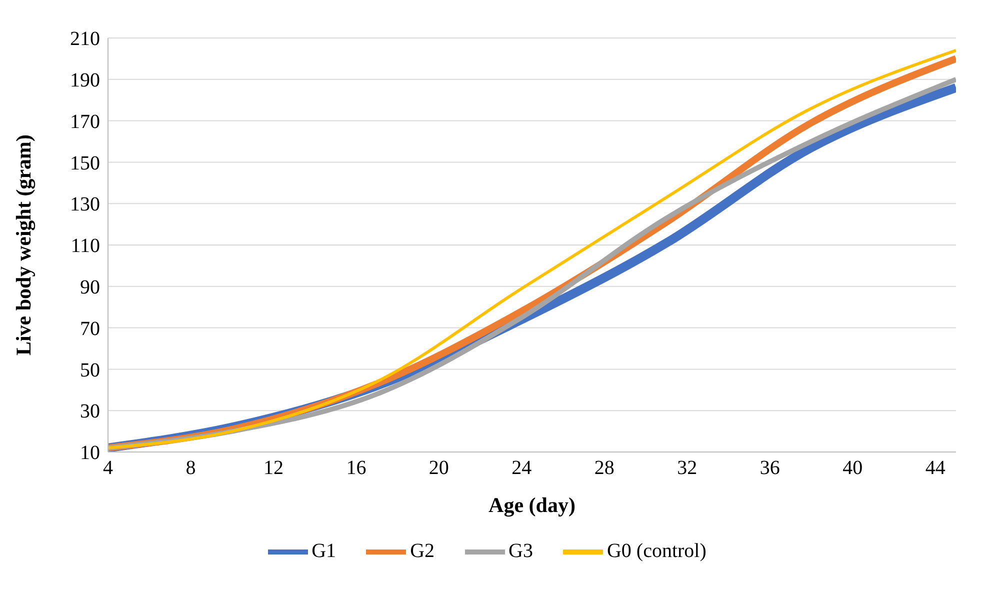  Describe the element at coordinates (356, 468) in the screenshot. I see `x-tick-label: 16` at that location.